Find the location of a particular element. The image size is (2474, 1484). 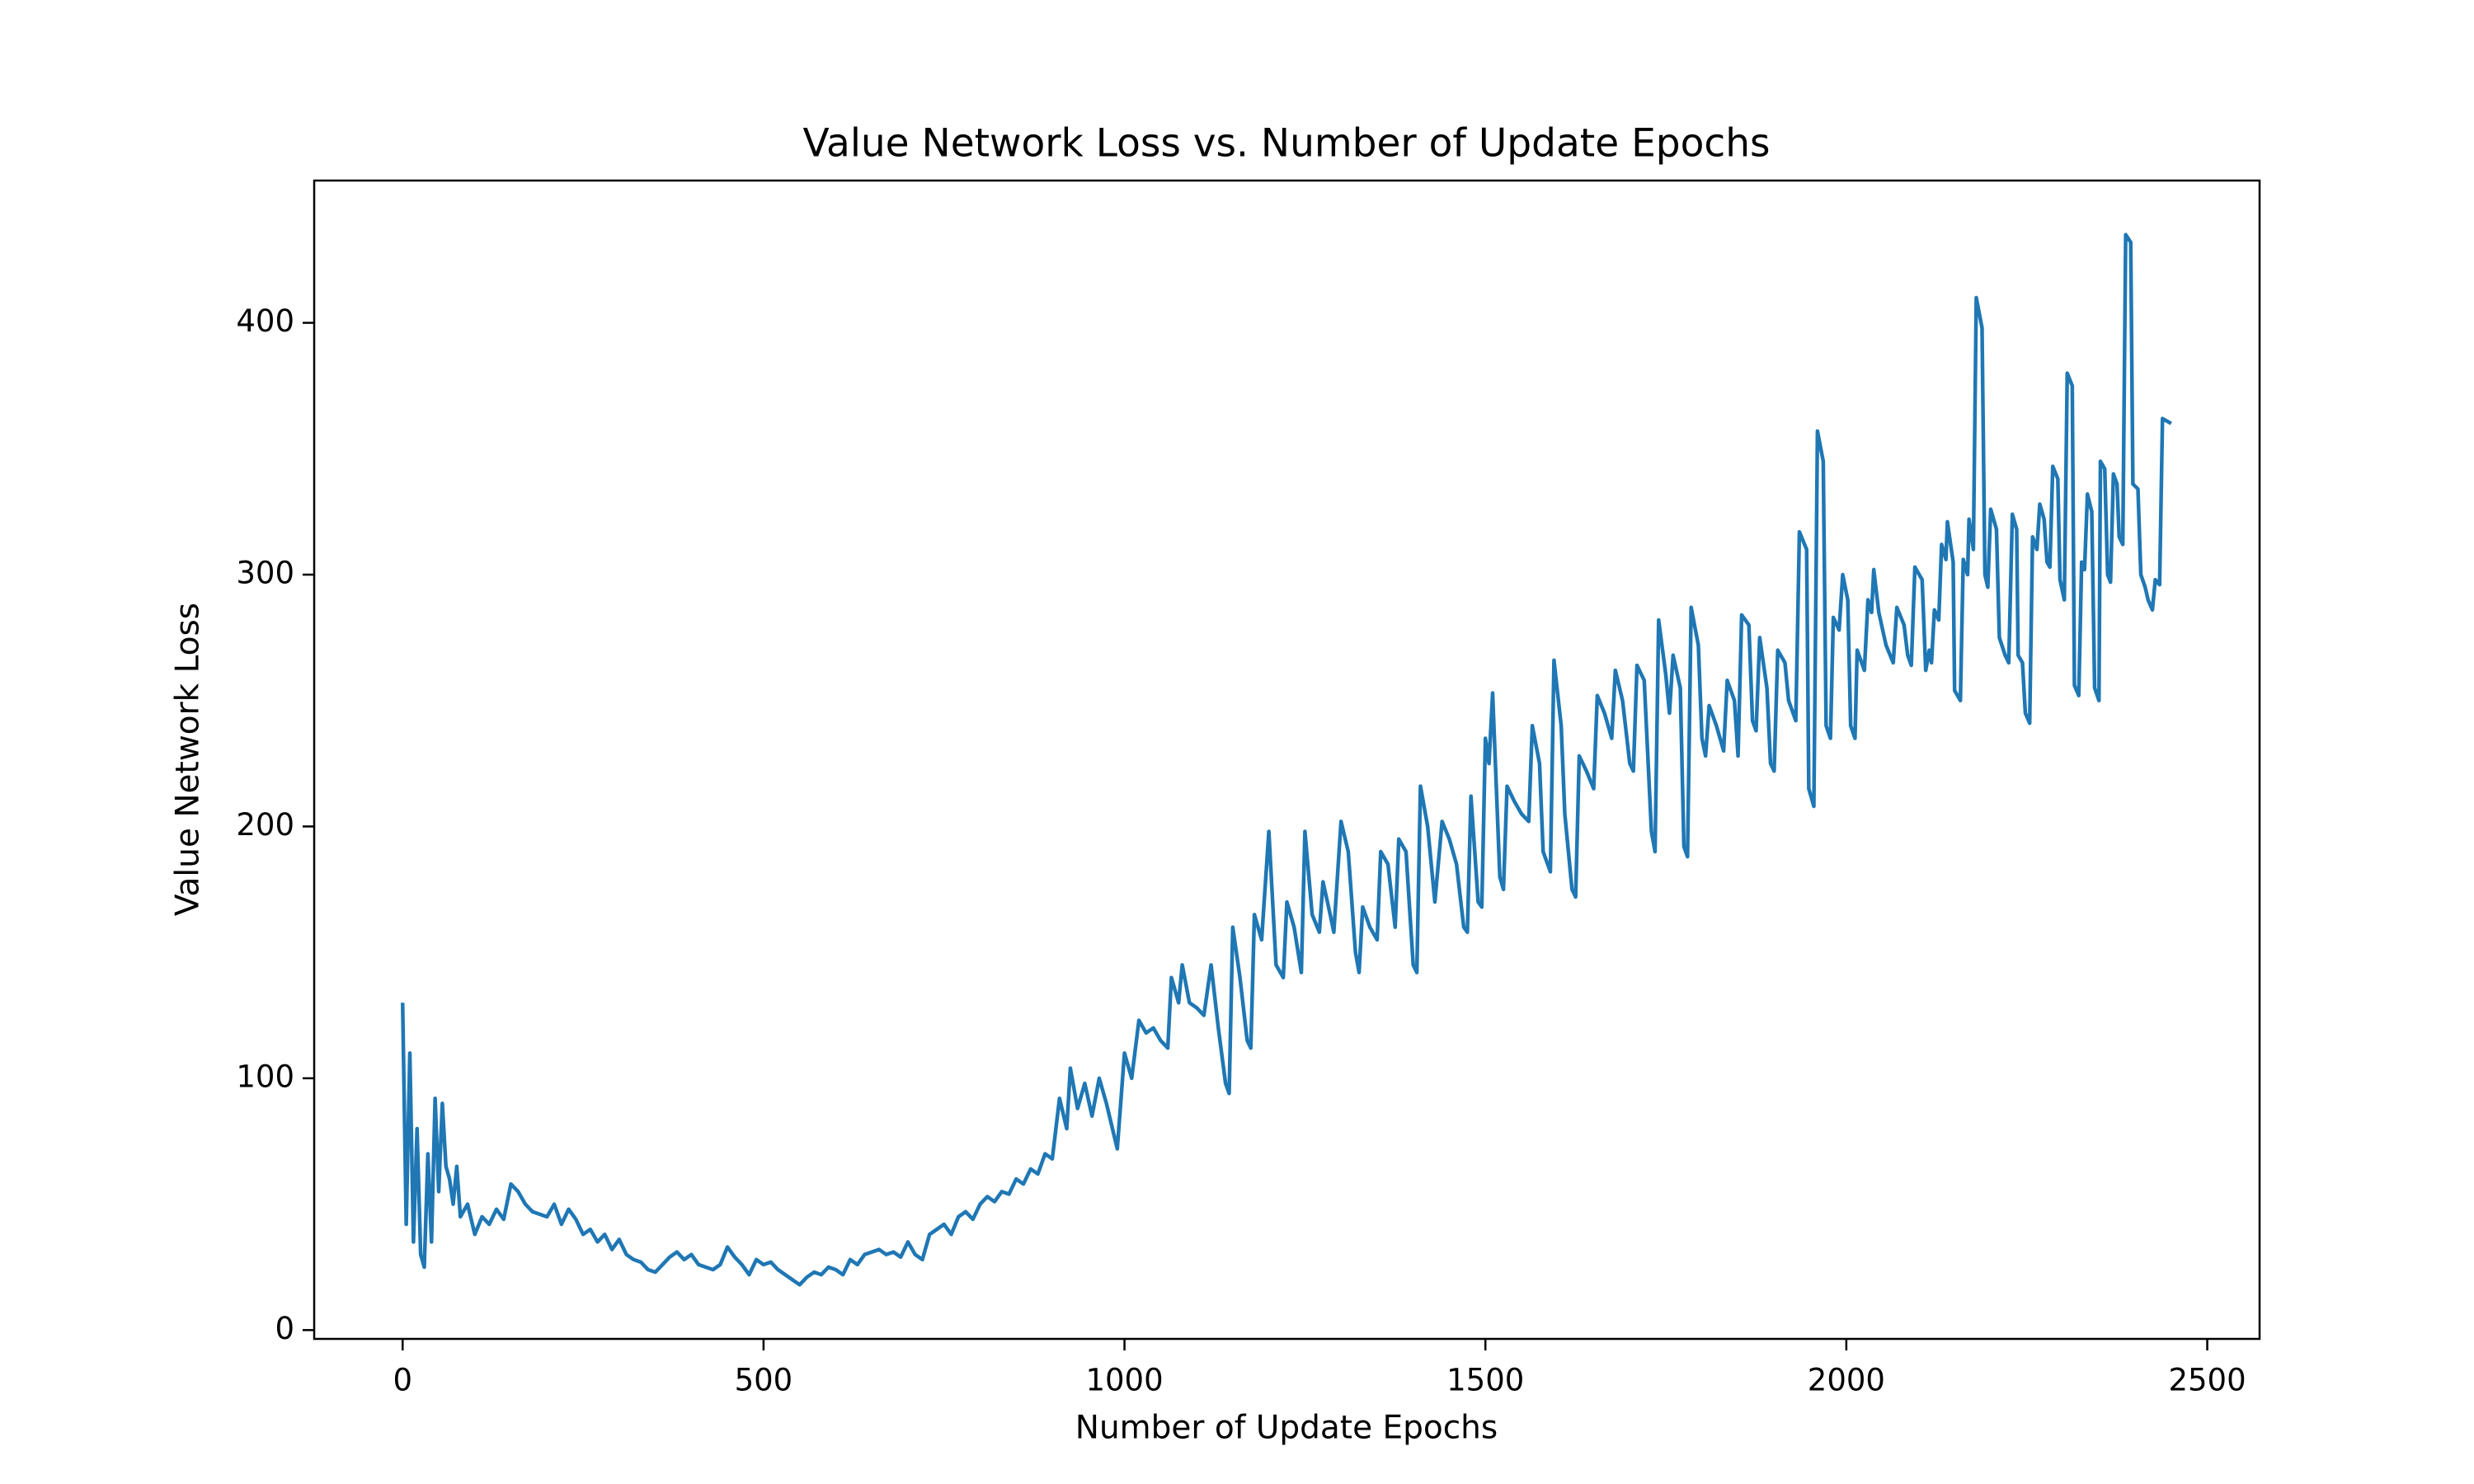

x-tick-label: 500 is located at coordinates (764, 1380).